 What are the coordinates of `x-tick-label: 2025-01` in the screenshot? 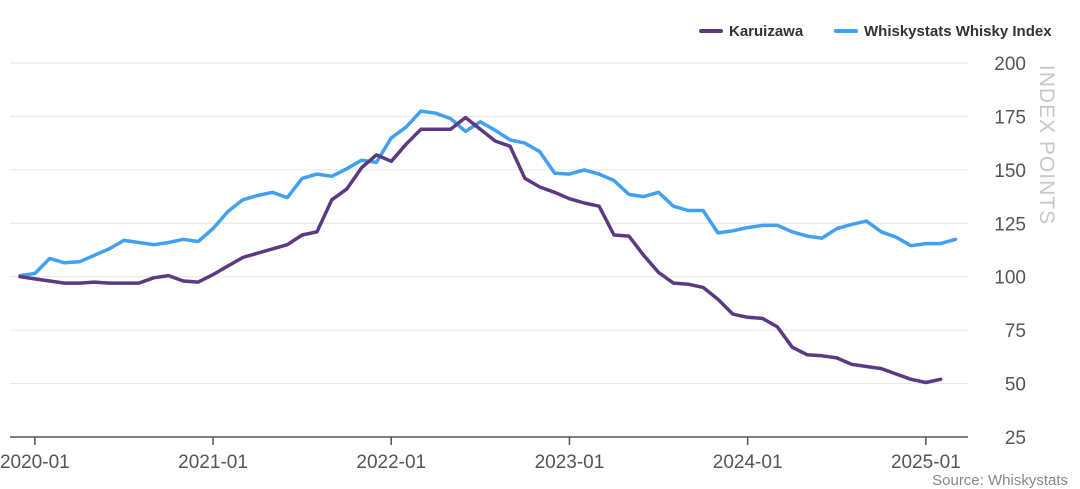 It's located at (926, 462).